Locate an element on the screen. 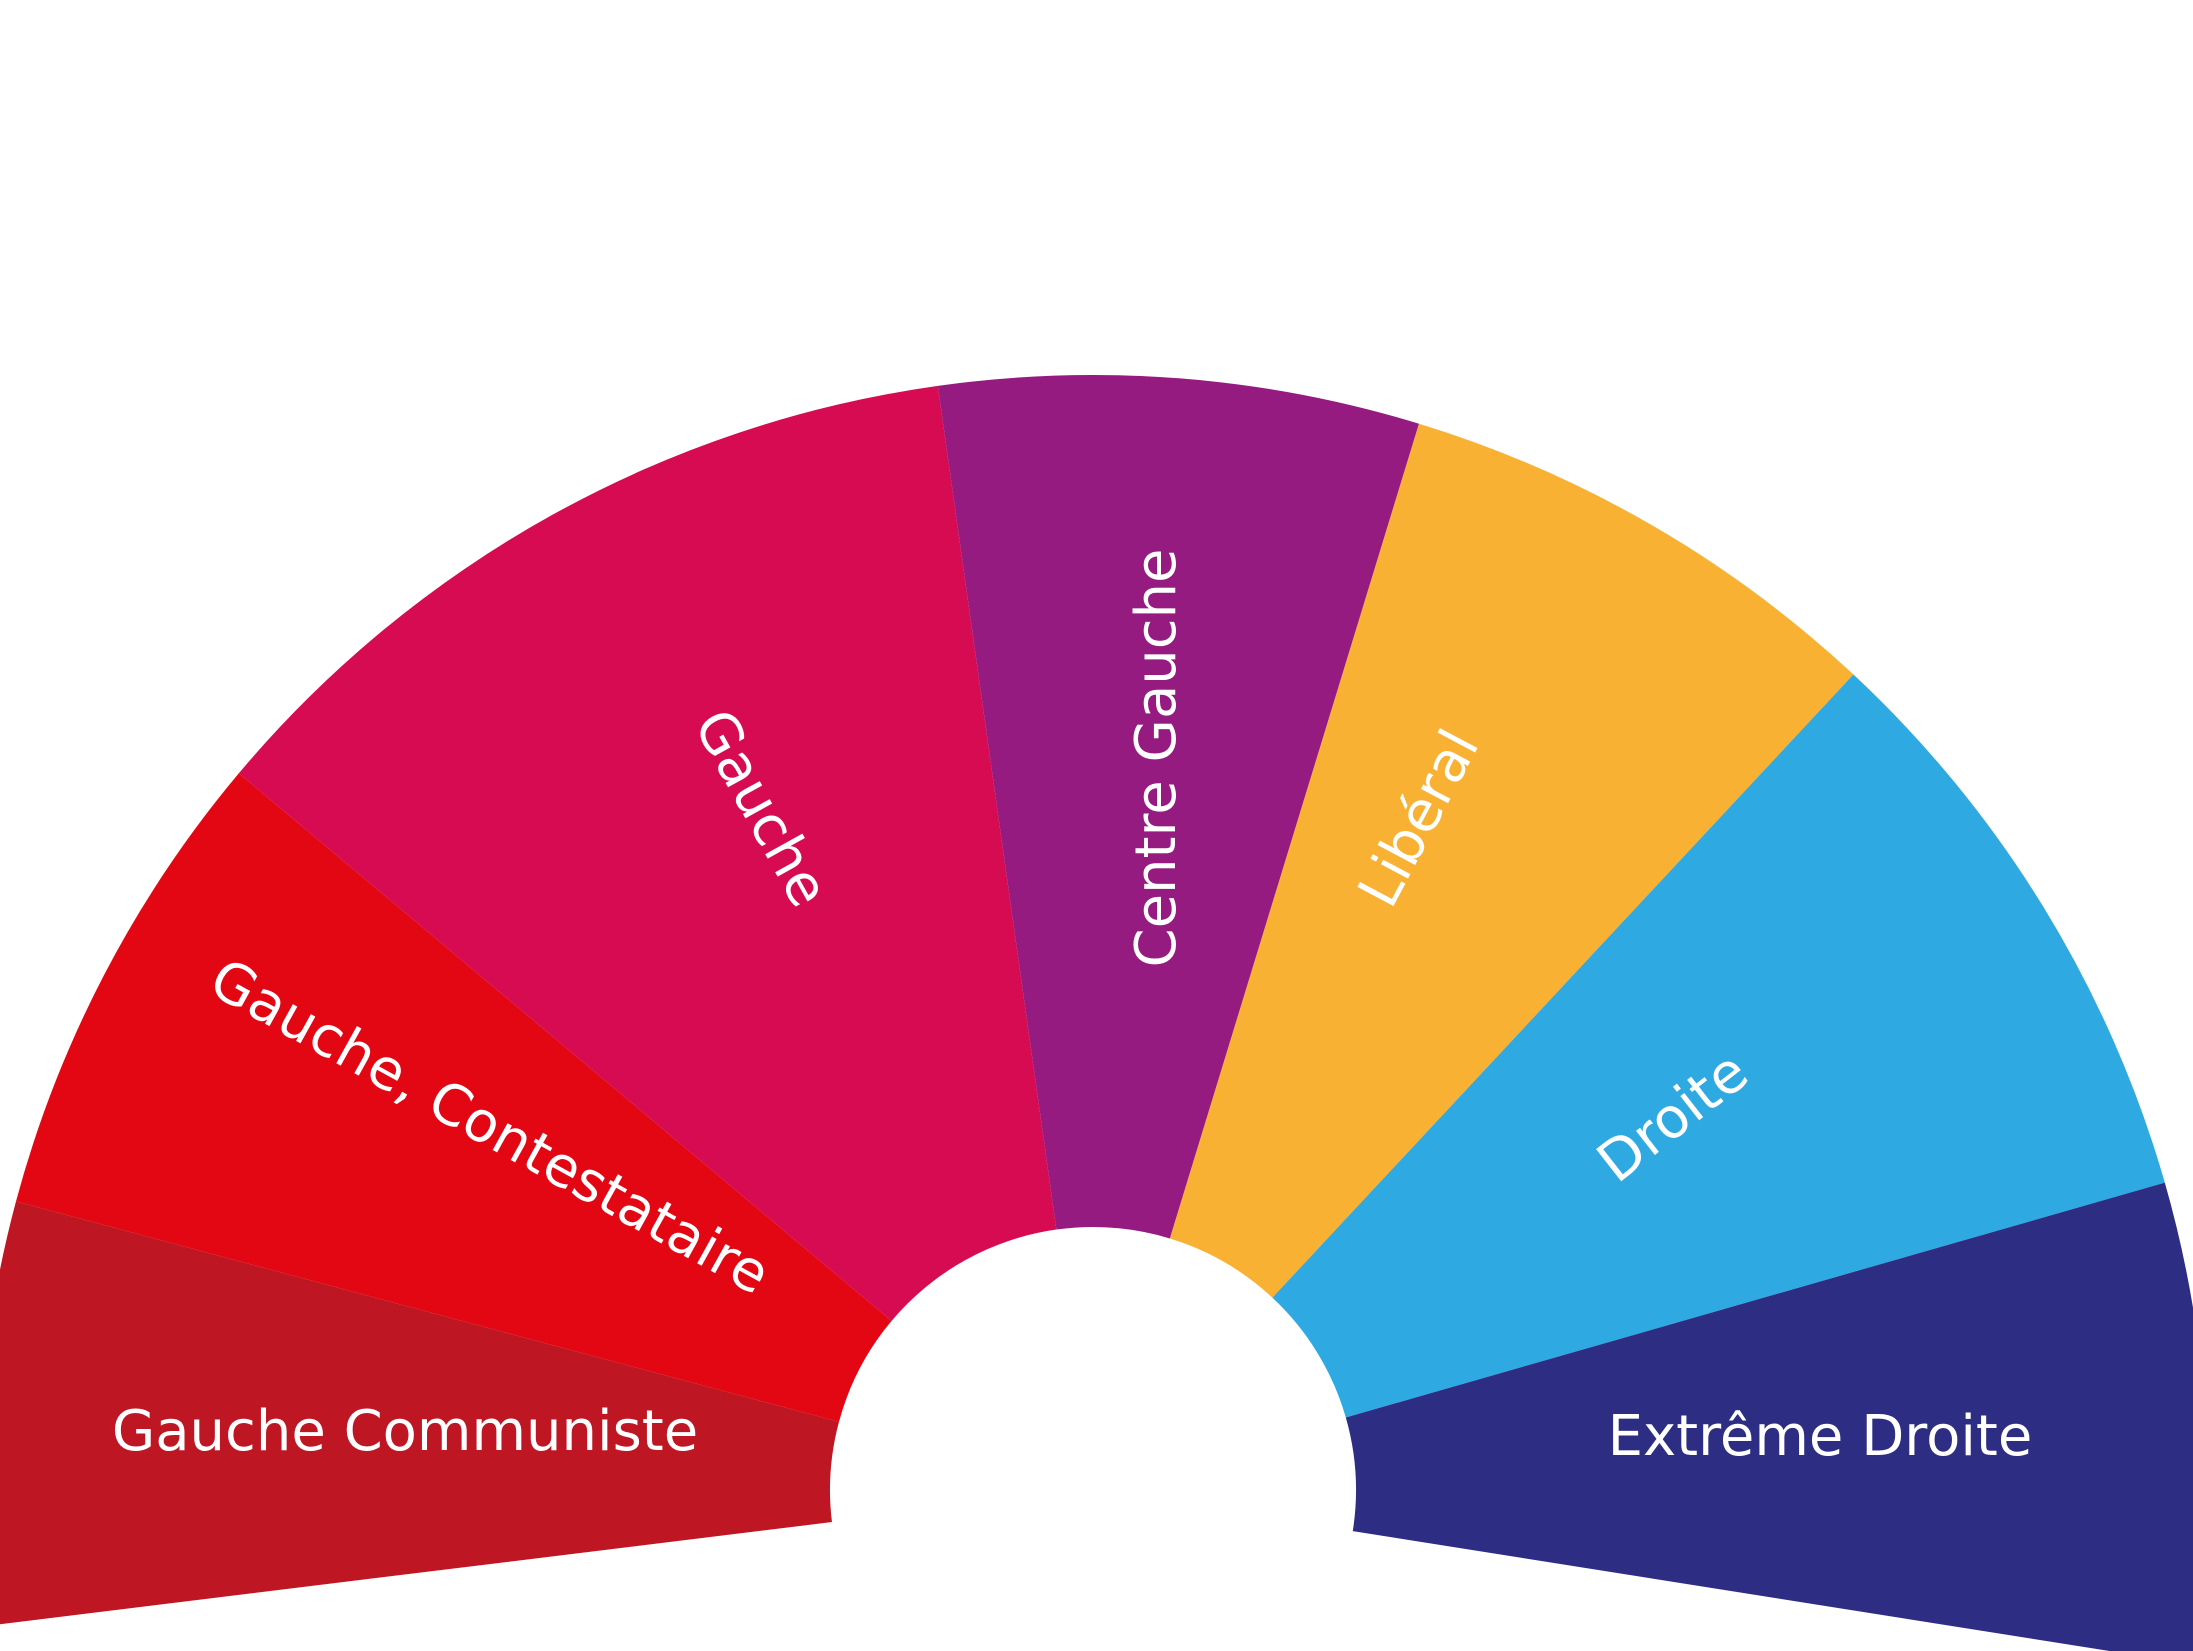 Image resolution: width=2193 pixels, height=1651 pixels. label-centre-gauche: Centre Gauche is located at coordinates (1156, 758).